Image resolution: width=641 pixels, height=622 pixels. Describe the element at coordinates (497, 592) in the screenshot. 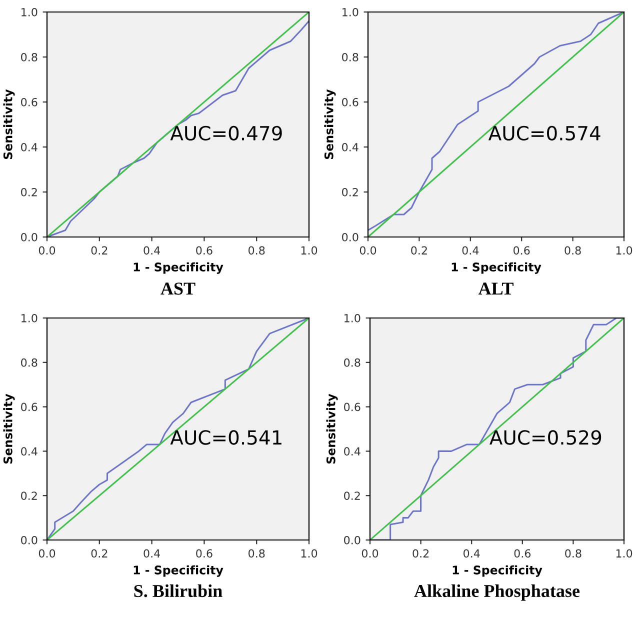

I see `text: Alkaline Phosphatase` at that location.